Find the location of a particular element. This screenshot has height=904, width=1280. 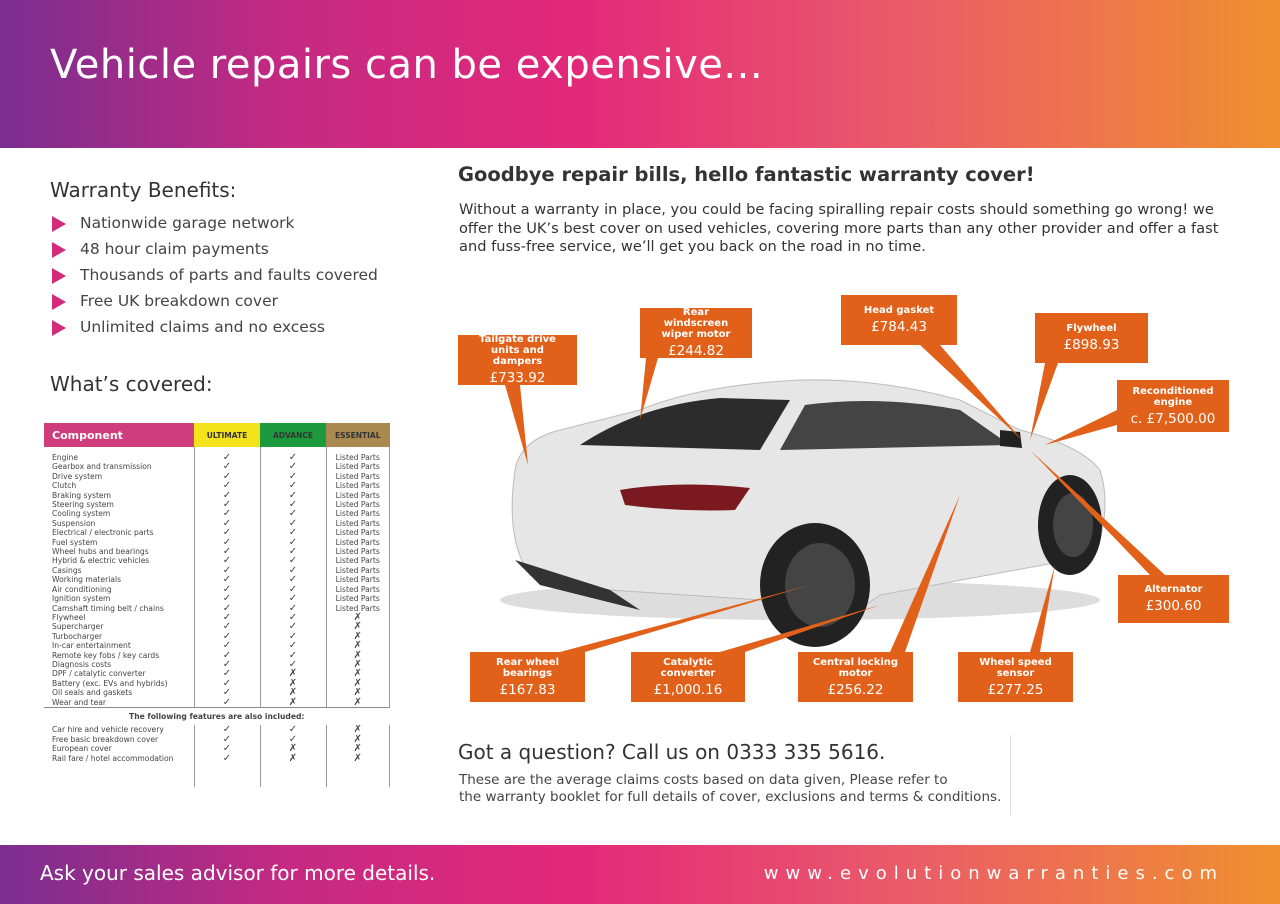

repair-cost-callout: Rear windscreen wiper motor £244.82 is located at coordinates (696, 333).